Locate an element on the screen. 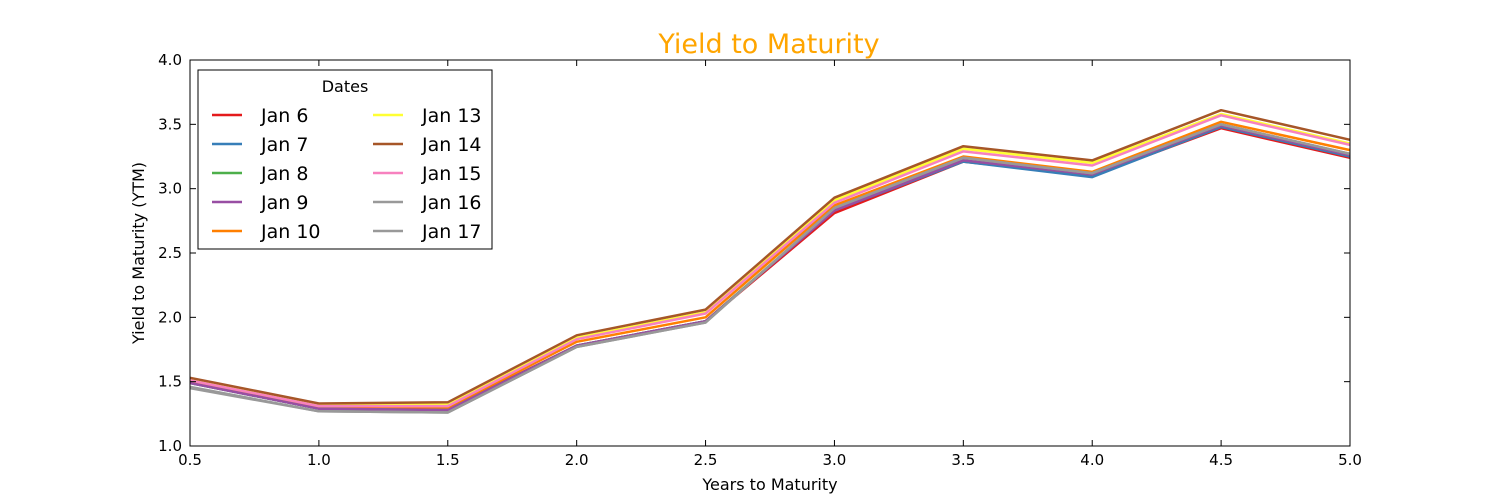 Image resolution: width=1500 pixels, height=500 pixels. x-tick-label: 1.0 is located at coordinates (319, 460).